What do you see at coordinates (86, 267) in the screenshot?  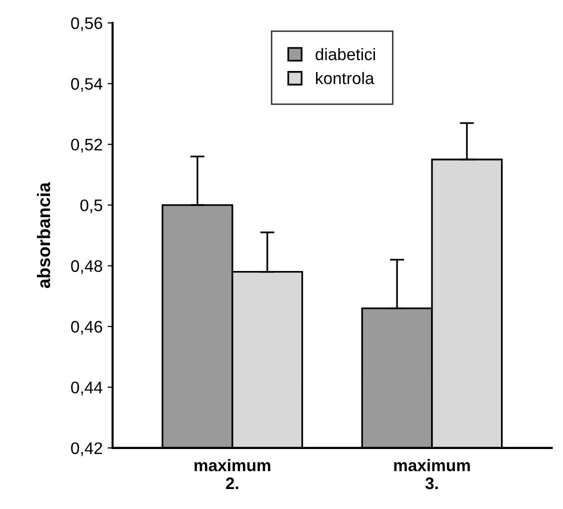 I see `y-tick-label: 0,48` at bounding box center [86, 267].